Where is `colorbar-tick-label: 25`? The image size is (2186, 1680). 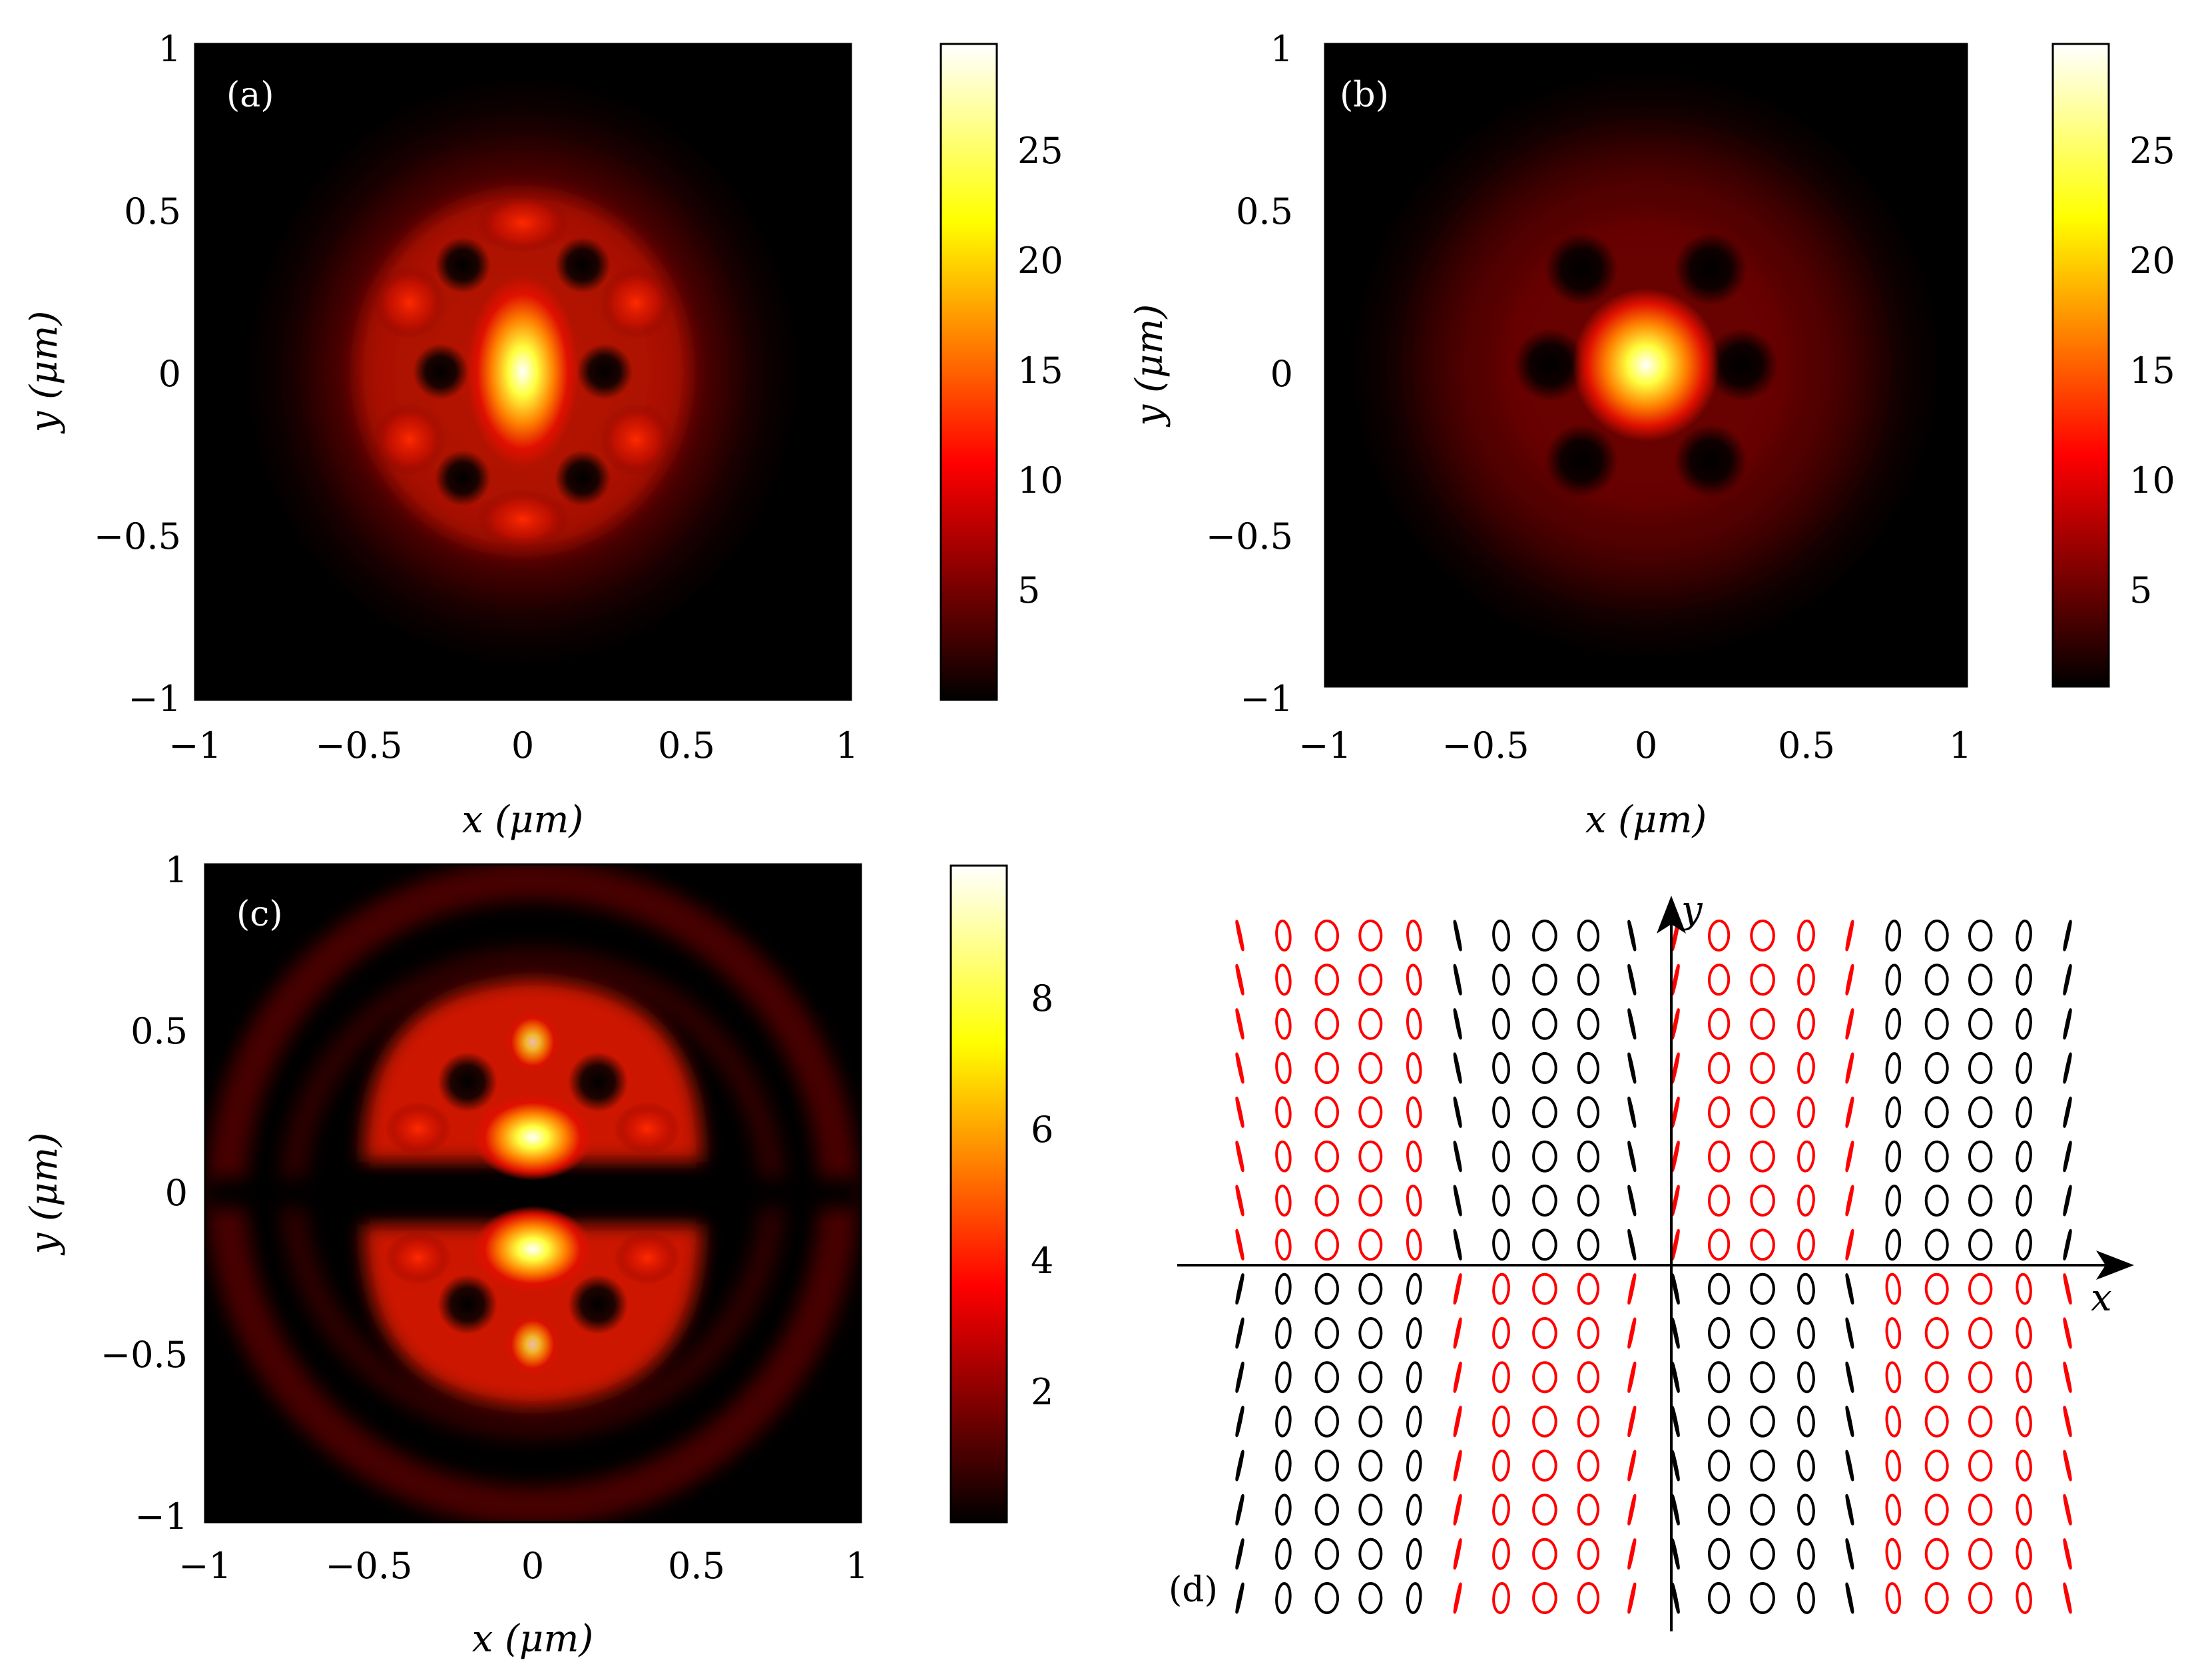 colorbar-tick-label: 25 is located at coordinates (2152, 151).